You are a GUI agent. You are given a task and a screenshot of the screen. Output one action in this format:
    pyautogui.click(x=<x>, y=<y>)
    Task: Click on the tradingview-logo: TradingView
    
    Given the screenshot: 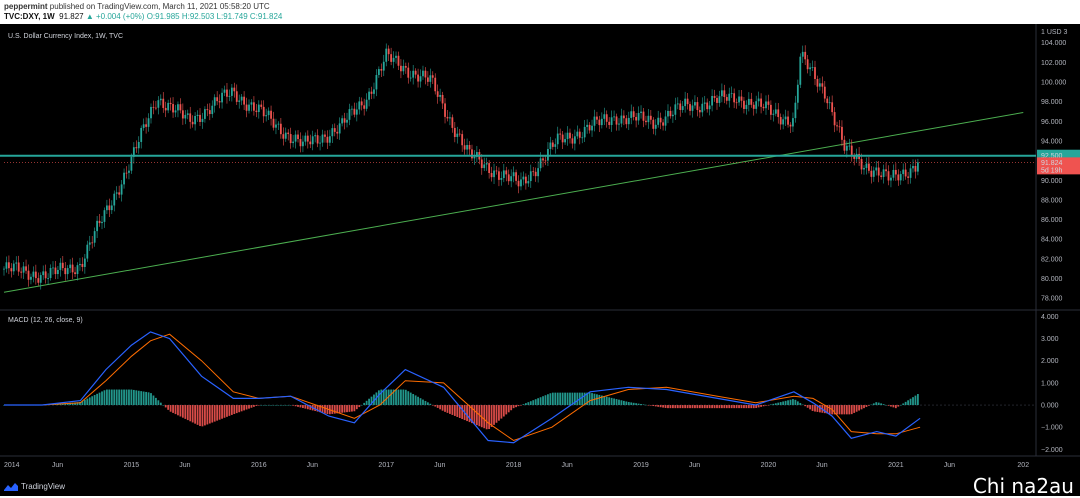 What is the action you would take?
    pyautogui.click(x=34, y=486)
    